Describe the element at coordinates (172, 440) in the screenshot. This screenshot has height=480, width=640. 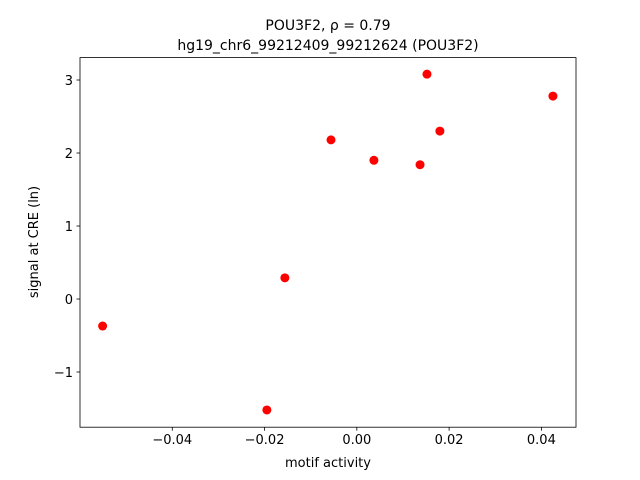
I see `x-tick-label: −0.04` at that location.